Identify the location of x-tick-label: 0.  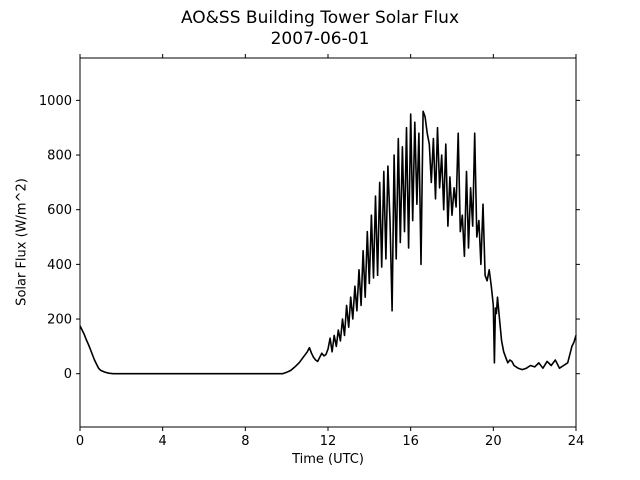
(80, 441).